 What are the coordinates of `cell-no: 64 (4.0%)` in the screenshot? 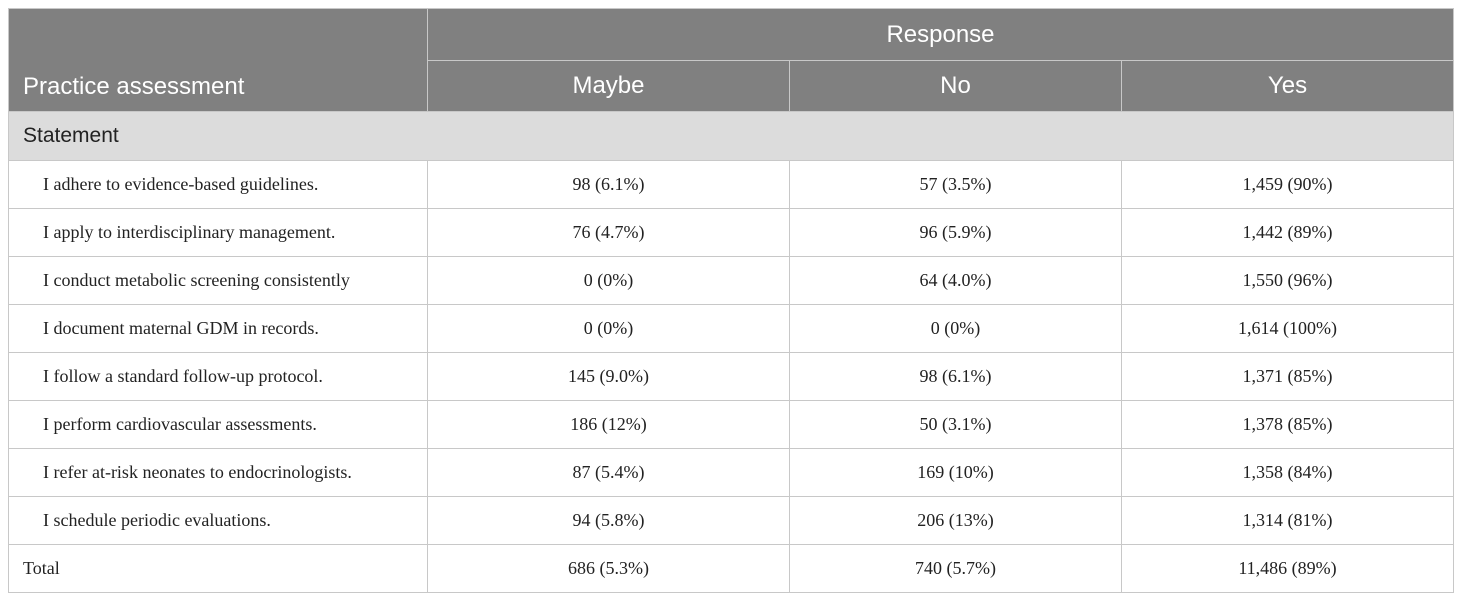 It's located at (955, 280).